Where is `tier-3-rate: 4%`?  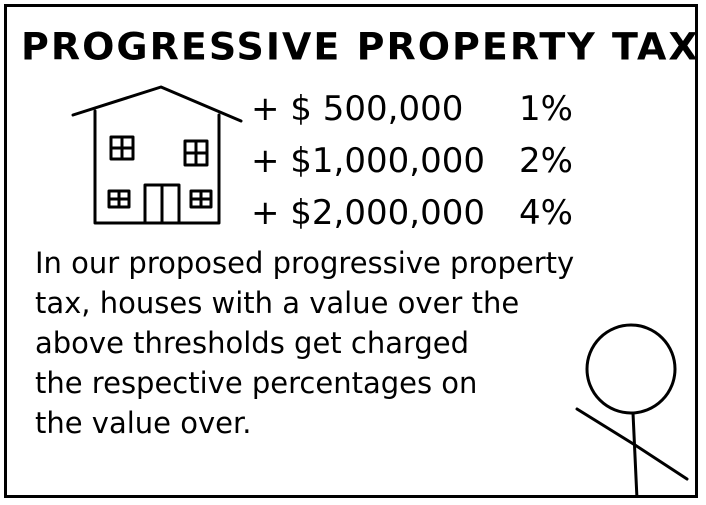
tier-3-rate: 4% is located at coordinates (546, 213).